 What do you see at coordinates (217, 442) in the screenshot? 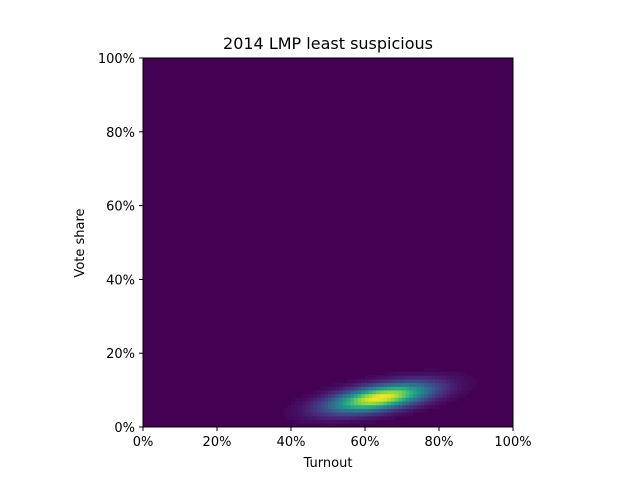
I see `x-tick-label: 20%` at bounding box center [217, 442].